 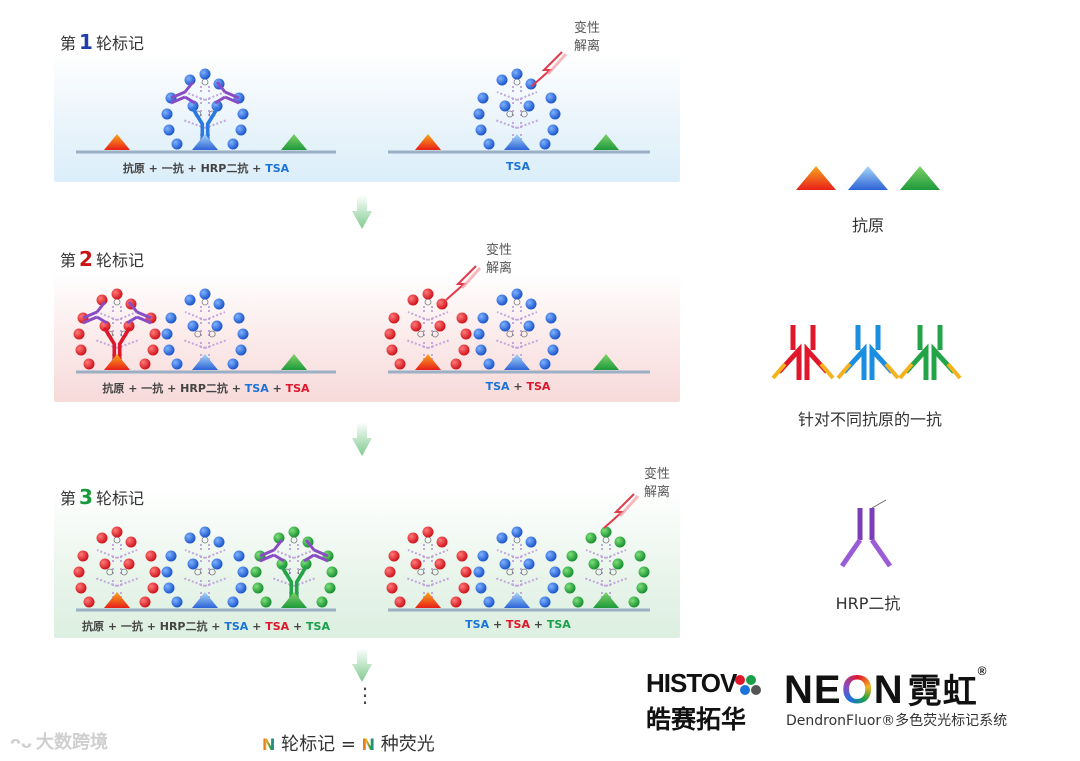 I want to click on round-2-left-steps: 抗原 + 一抗 + HRP二抗 + TSA + TSA, so click(x=206, y=388).